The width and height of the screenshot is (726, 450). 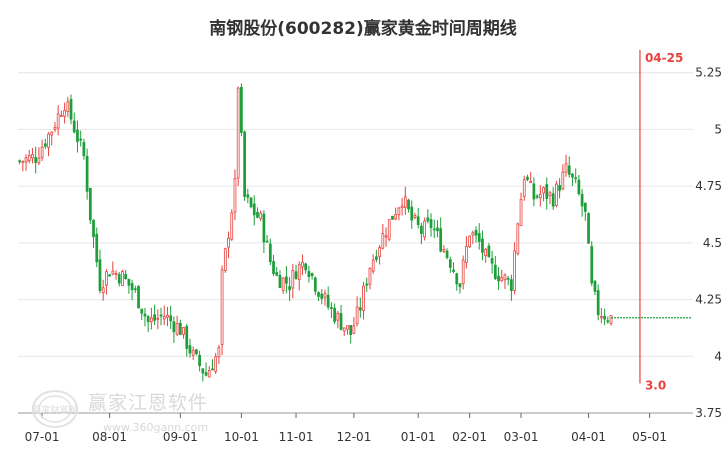 What do you see at coordinates (42, 437) in the screenshot?
I see `x-tick-label: 07-01` at bounding box center [42, 437].